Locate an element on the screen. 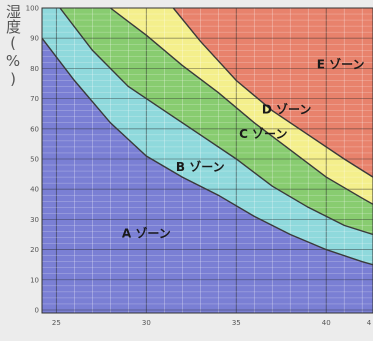 Image resolution: width=373 pixels, height=341 pixels. y-tick-label: 0 is located at coordinates (37, 310).